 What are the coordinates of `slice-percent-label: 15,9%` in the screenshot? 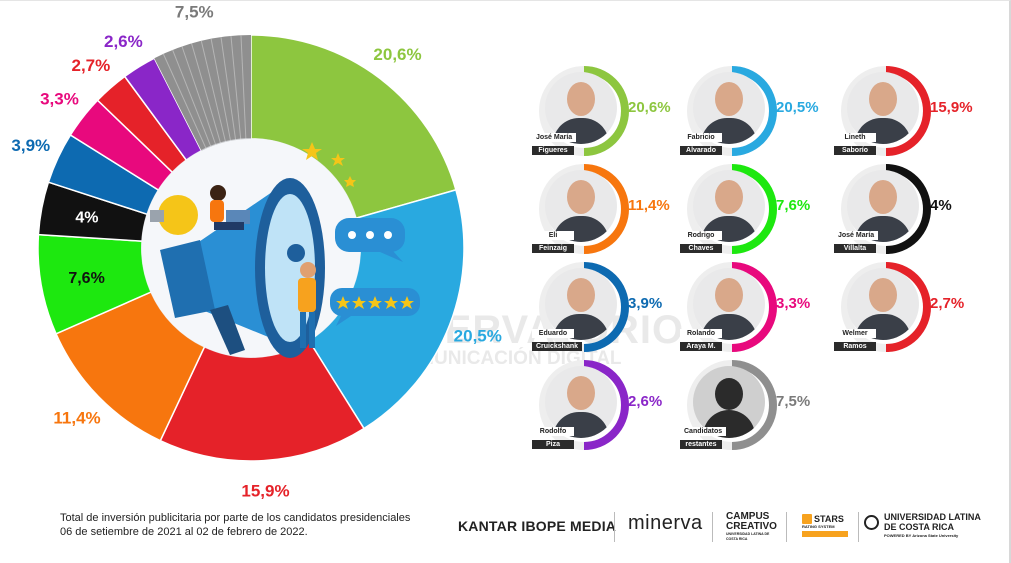 It's located at (265, 491).